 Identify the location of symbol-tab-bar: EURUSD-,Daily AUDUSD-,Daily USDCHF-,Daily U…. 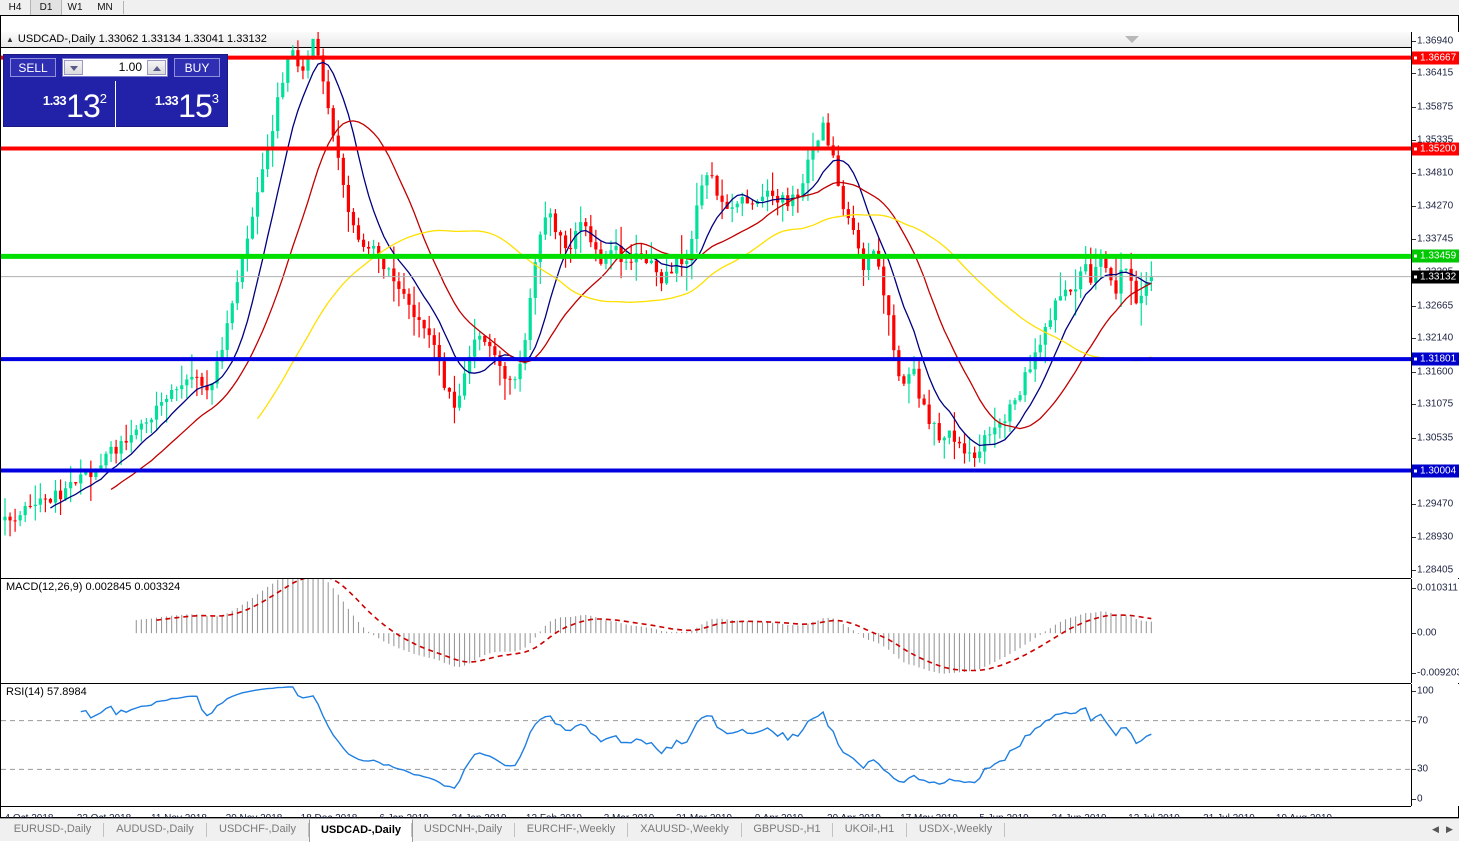
(729, 830).